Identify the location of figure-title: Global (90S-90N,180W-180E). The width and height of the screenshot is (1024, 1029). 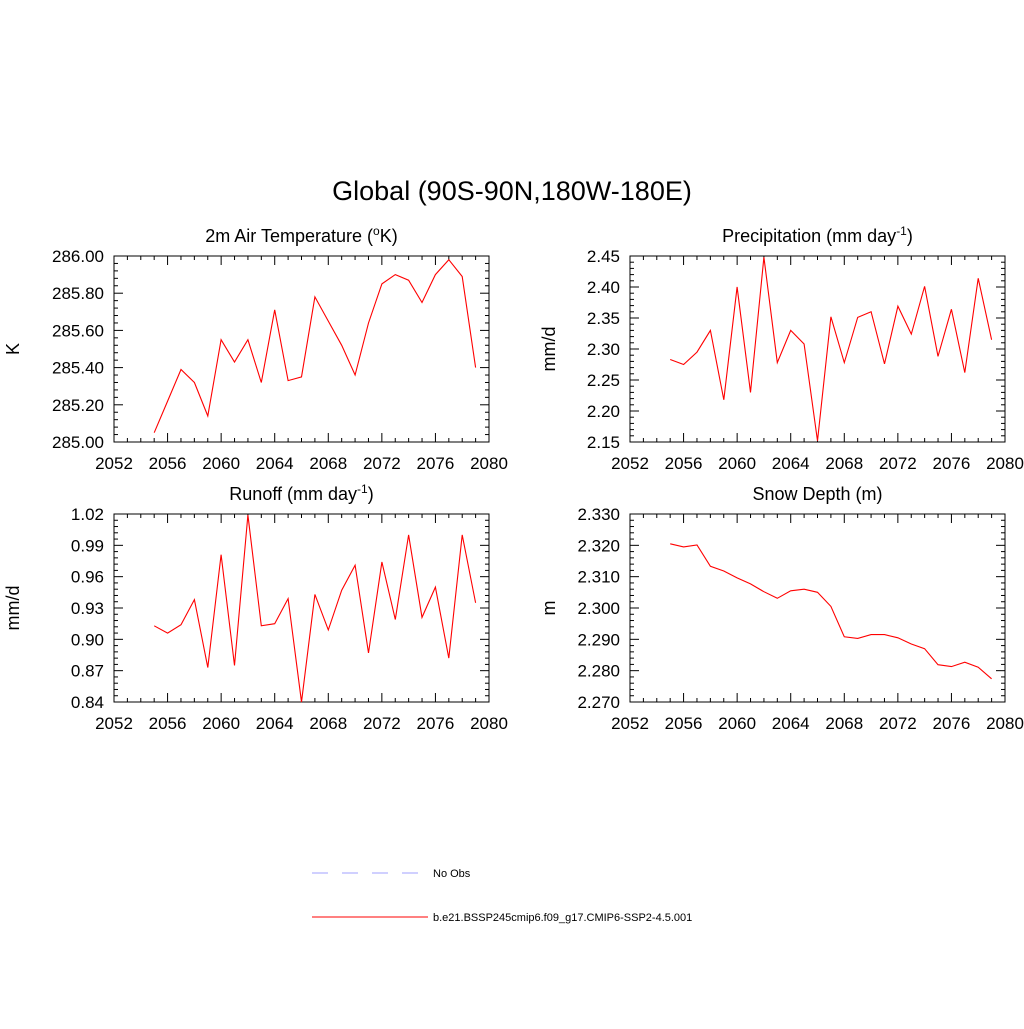
(512, 191).